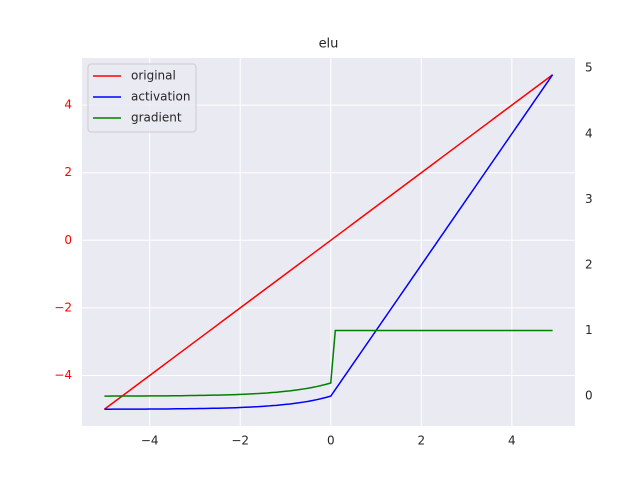  What do you see at coordinates (589, 199) in the screenshot?
I see `y2-tick-label: 3` at bounding box center [589, 199].